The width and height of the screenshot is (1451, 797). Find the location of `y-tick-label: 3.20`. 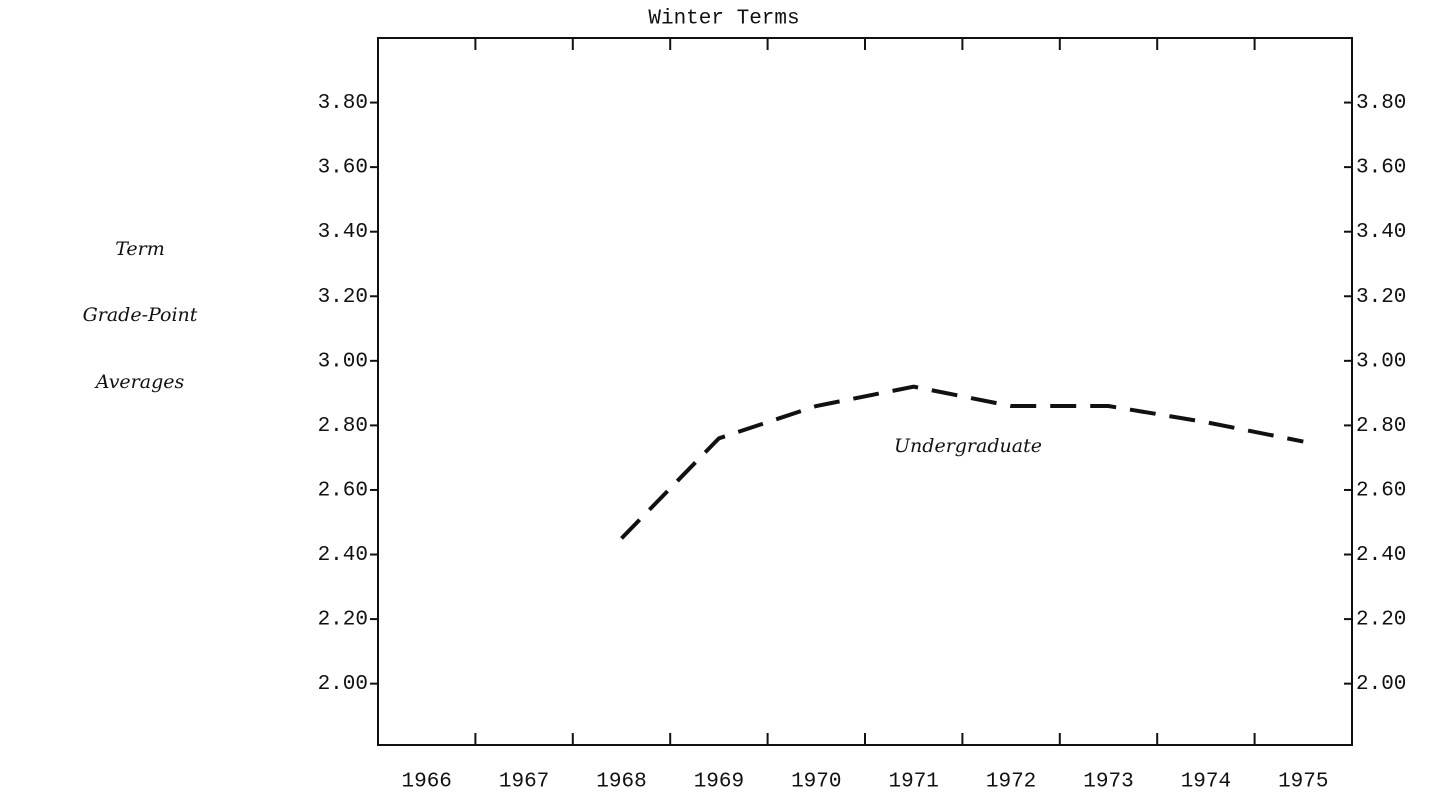

y-tick-label: 3.20 is located at coordinates (343, 297).